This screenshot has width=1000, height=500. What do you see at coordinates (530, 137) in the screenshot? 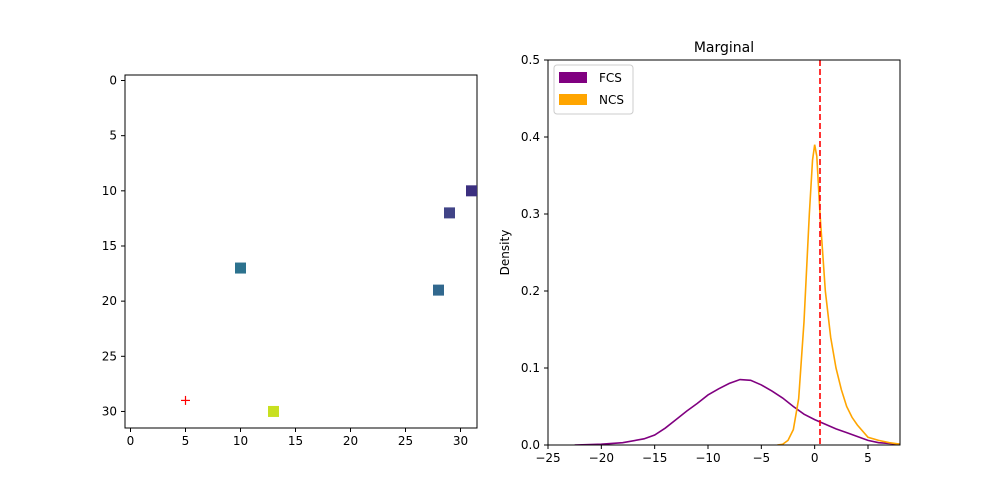
I see `y-tick-label: 0.4` at bounding box center [530, 137].